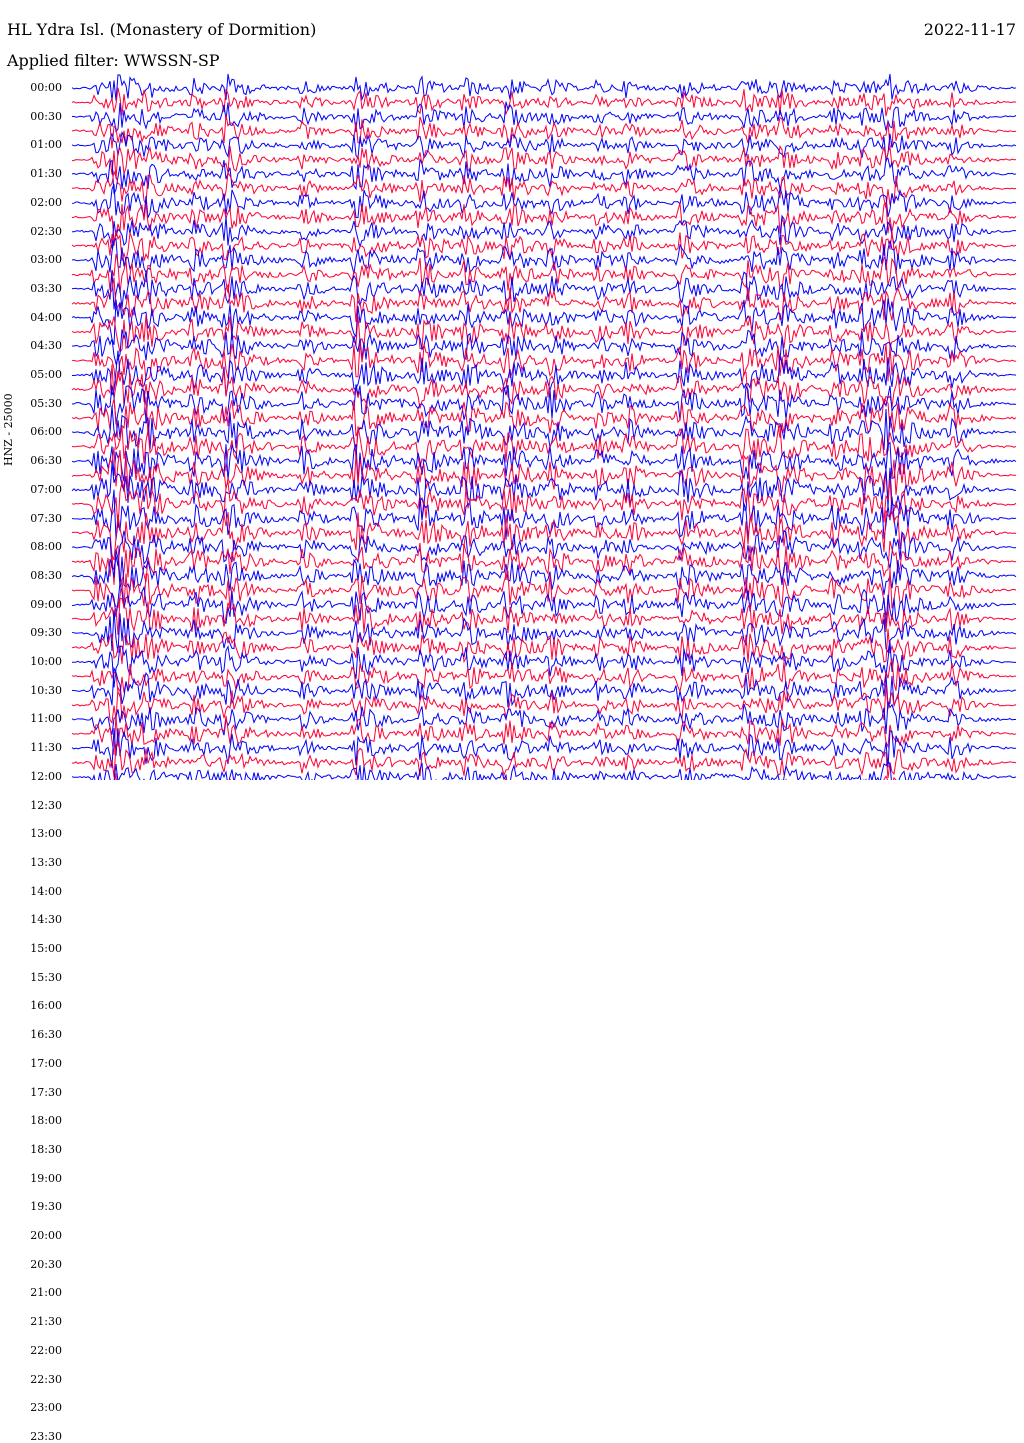 This screenshot has height=1443, width=1024. What do you see at coordinates (46, 374) in the screenshot?
I see `tick-label: 05:00` at bounding box center [46, 374].